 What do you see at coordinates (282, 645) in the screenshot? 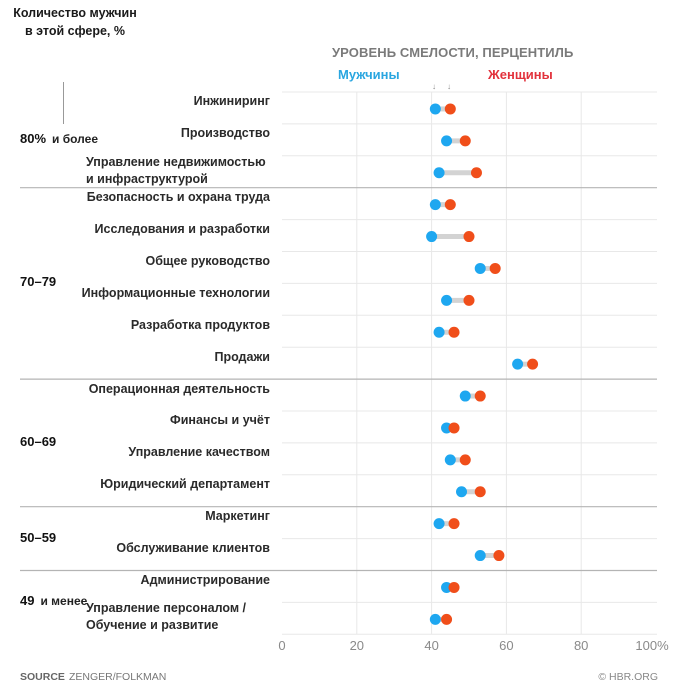
I see `x-tick-label: 0` at bounding box center [282, 645].